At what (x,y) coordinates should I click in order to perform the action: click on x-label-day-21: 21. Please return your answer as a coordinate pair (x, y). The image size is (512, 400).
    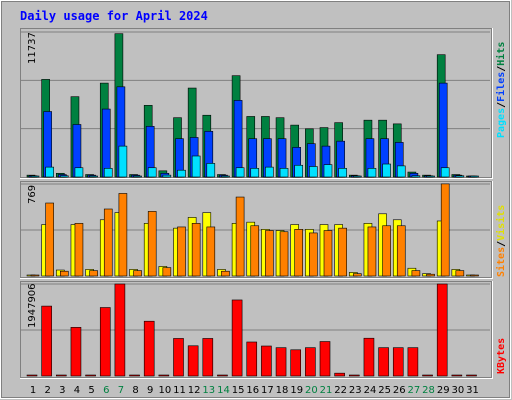
    Looking at the image, I should click on (326, 390).